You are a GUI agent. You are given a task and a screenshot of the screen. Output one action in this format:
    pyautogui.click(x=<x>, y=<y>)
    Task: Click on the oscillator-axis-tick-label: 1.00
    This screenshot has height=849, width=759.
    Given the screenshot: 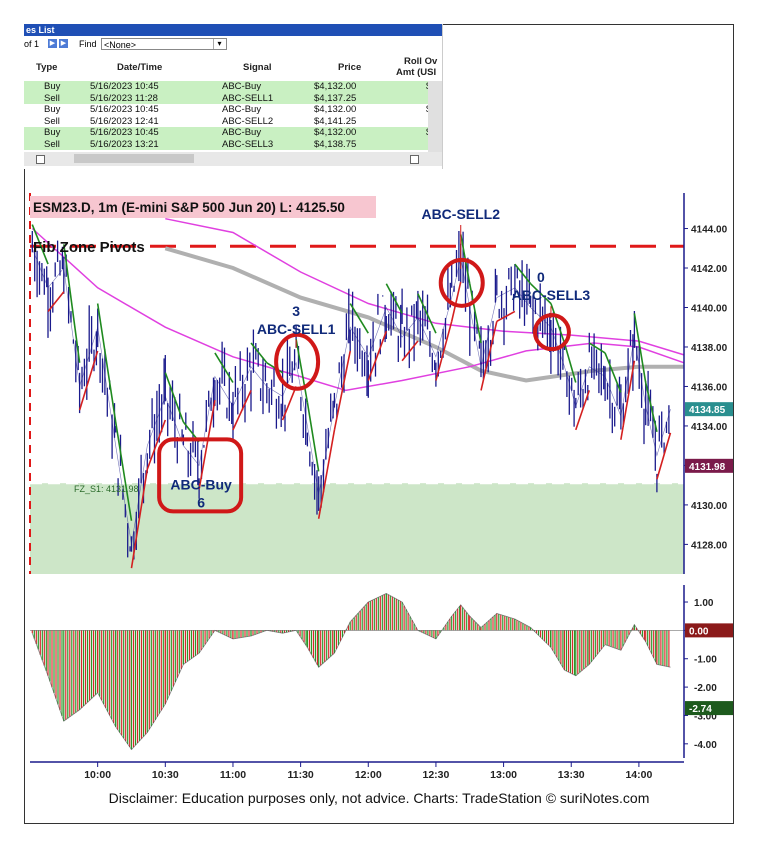 What is the action you would take?
    pyautogui.click(x=704, y=603)
    